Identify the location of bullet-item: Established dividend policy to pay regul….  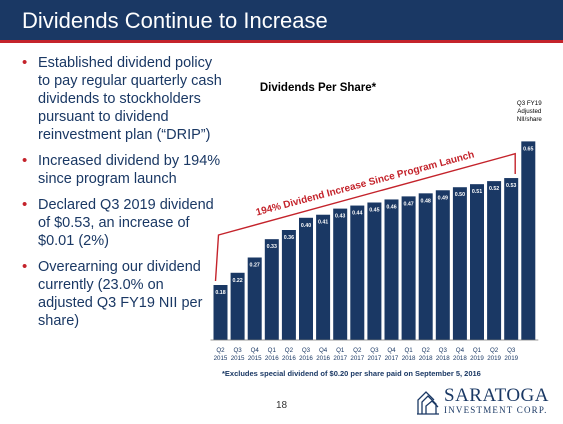
(122, 99).